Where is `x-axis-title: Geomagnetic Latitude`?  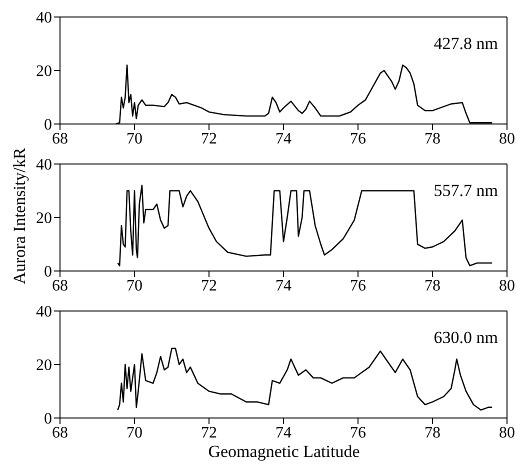
x-axis-title: Geomagnetic Latitude is located at coordinates (284, 452).